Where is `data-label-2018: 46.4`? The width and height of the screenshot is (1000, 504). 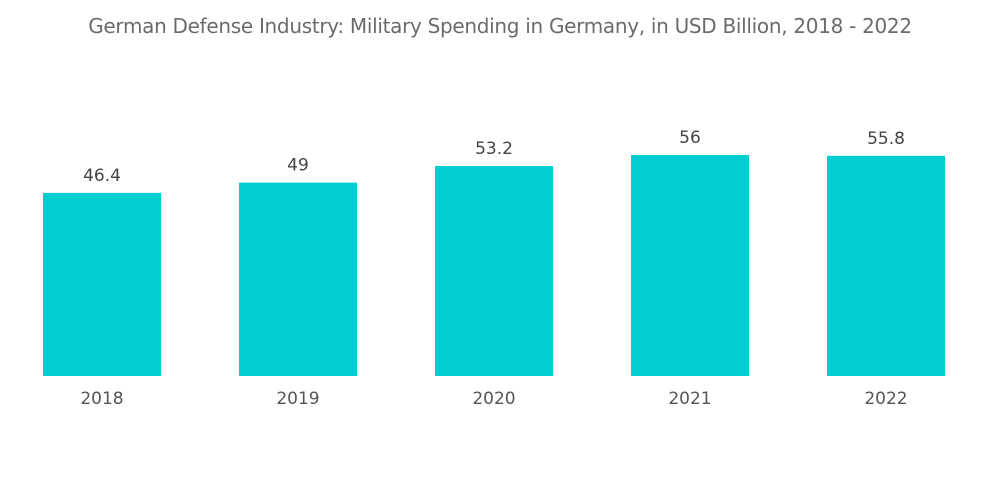
data-label-2018: 46.4 is located at coordinates (102, 176).